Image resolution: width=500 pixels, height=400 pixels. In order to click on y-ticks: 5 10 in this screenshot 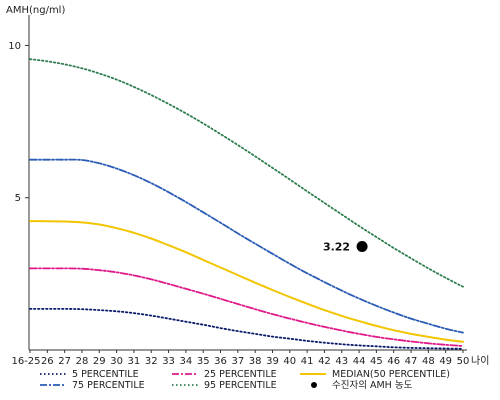, I will do `click(18, 122)`.